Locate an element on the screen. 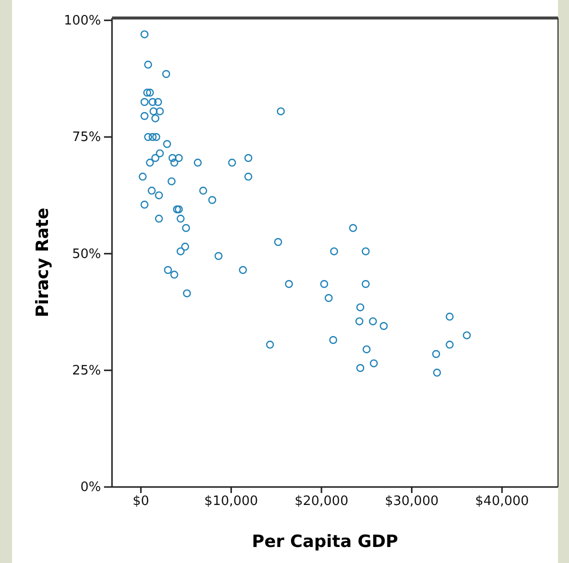  y-tick-label: 75% is located at coordinates (86, 138).